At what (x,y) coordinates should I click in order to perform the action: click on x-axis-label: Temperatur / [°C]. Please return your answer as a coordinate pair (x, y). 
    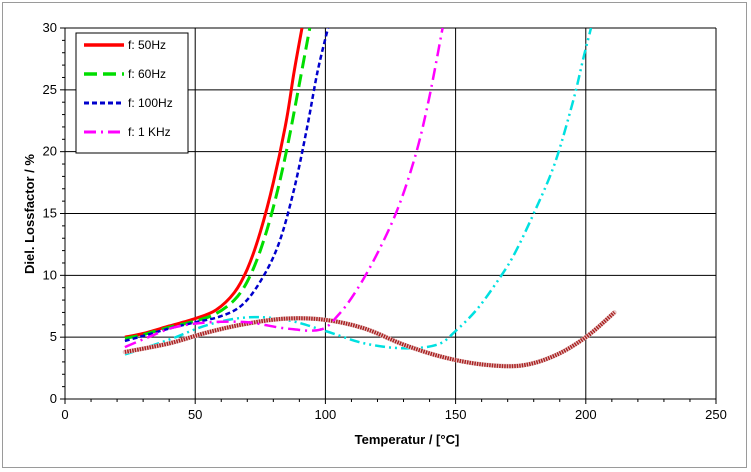
    Looking at the image, I should click on (407, 439).